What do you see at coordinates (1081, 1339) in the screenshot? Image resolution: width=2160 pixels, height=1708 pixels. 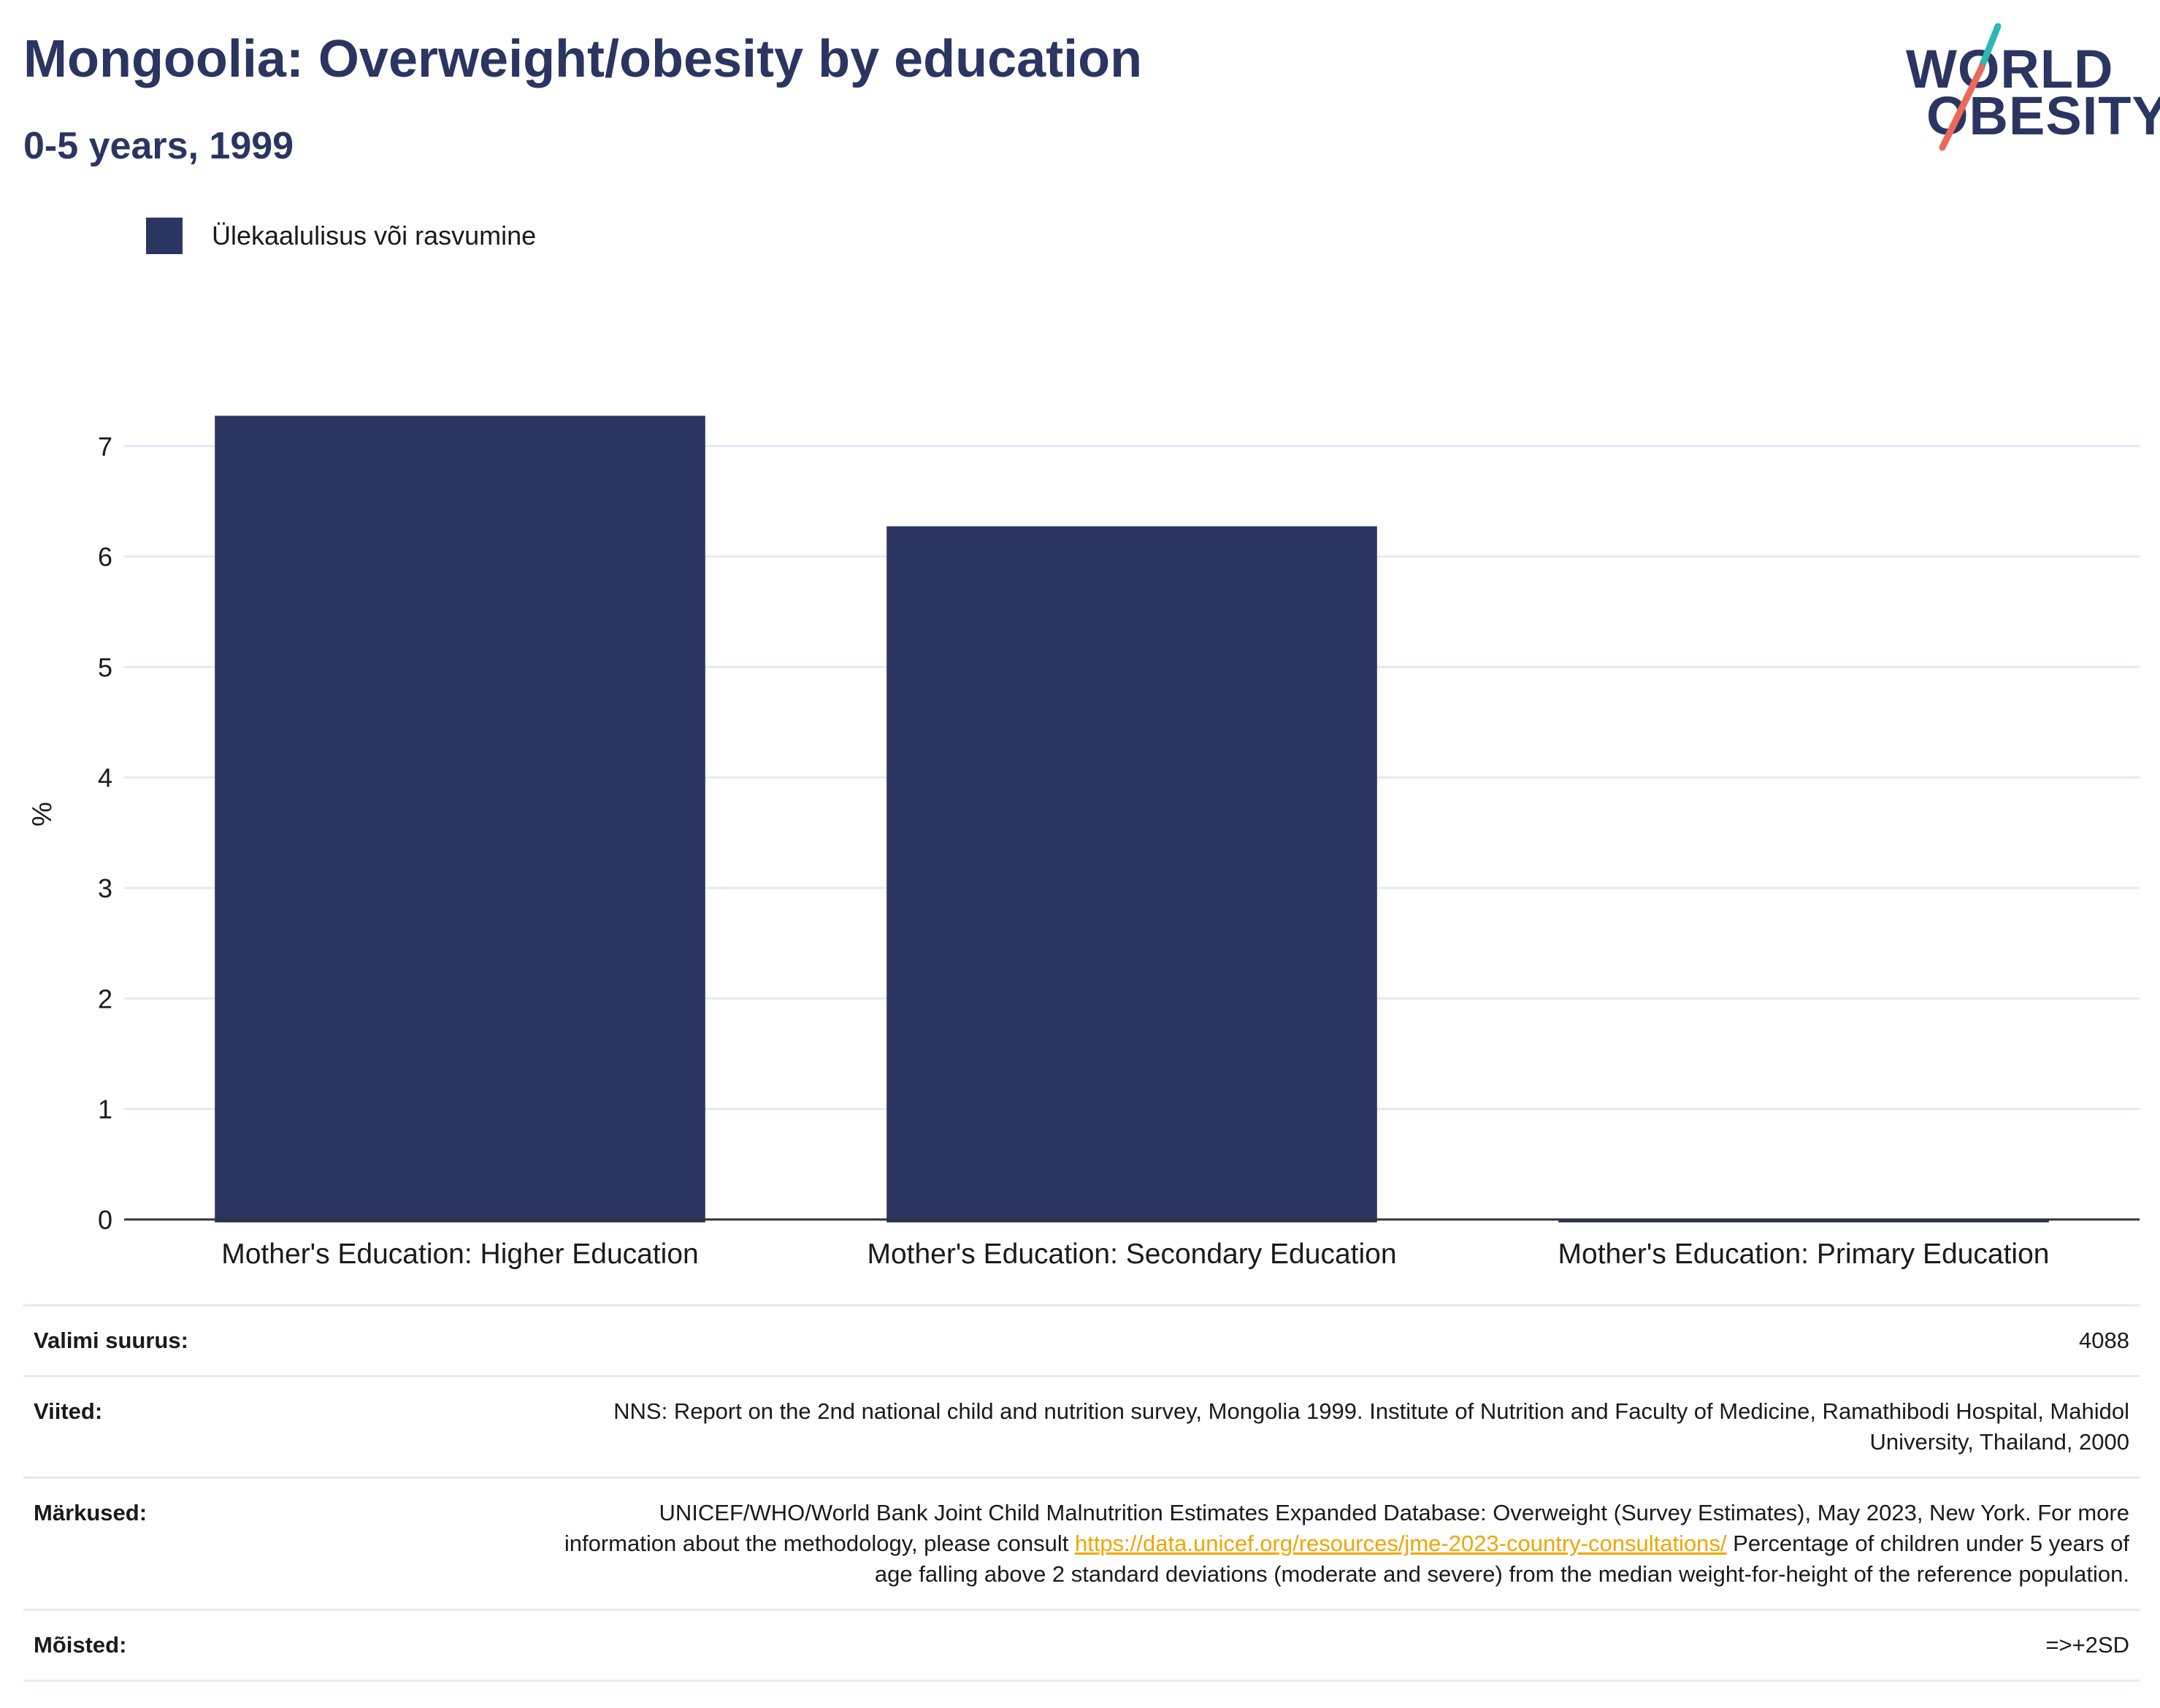 I see `footer-row-sample-size: Valimi suurus: 4088` at bounding box center [1081, 1339].